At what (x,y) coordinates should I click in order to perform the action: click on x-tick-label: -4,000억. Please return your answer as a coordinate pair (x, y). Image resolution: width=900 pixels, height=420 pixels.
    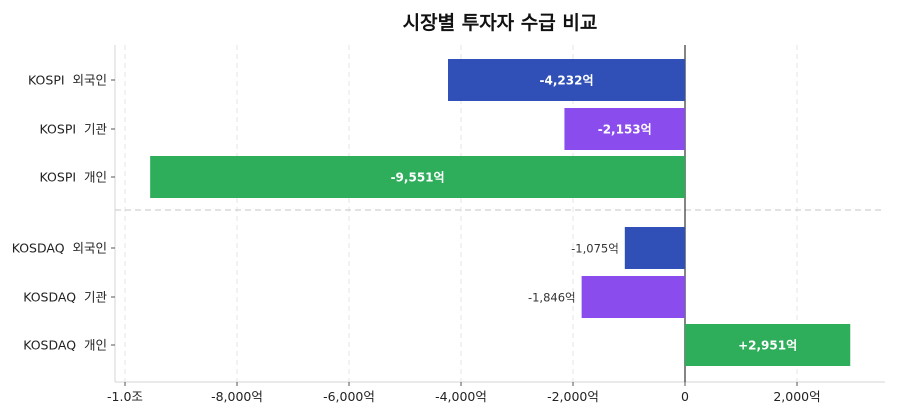
    Looking at the image, I should click on (461, 396).